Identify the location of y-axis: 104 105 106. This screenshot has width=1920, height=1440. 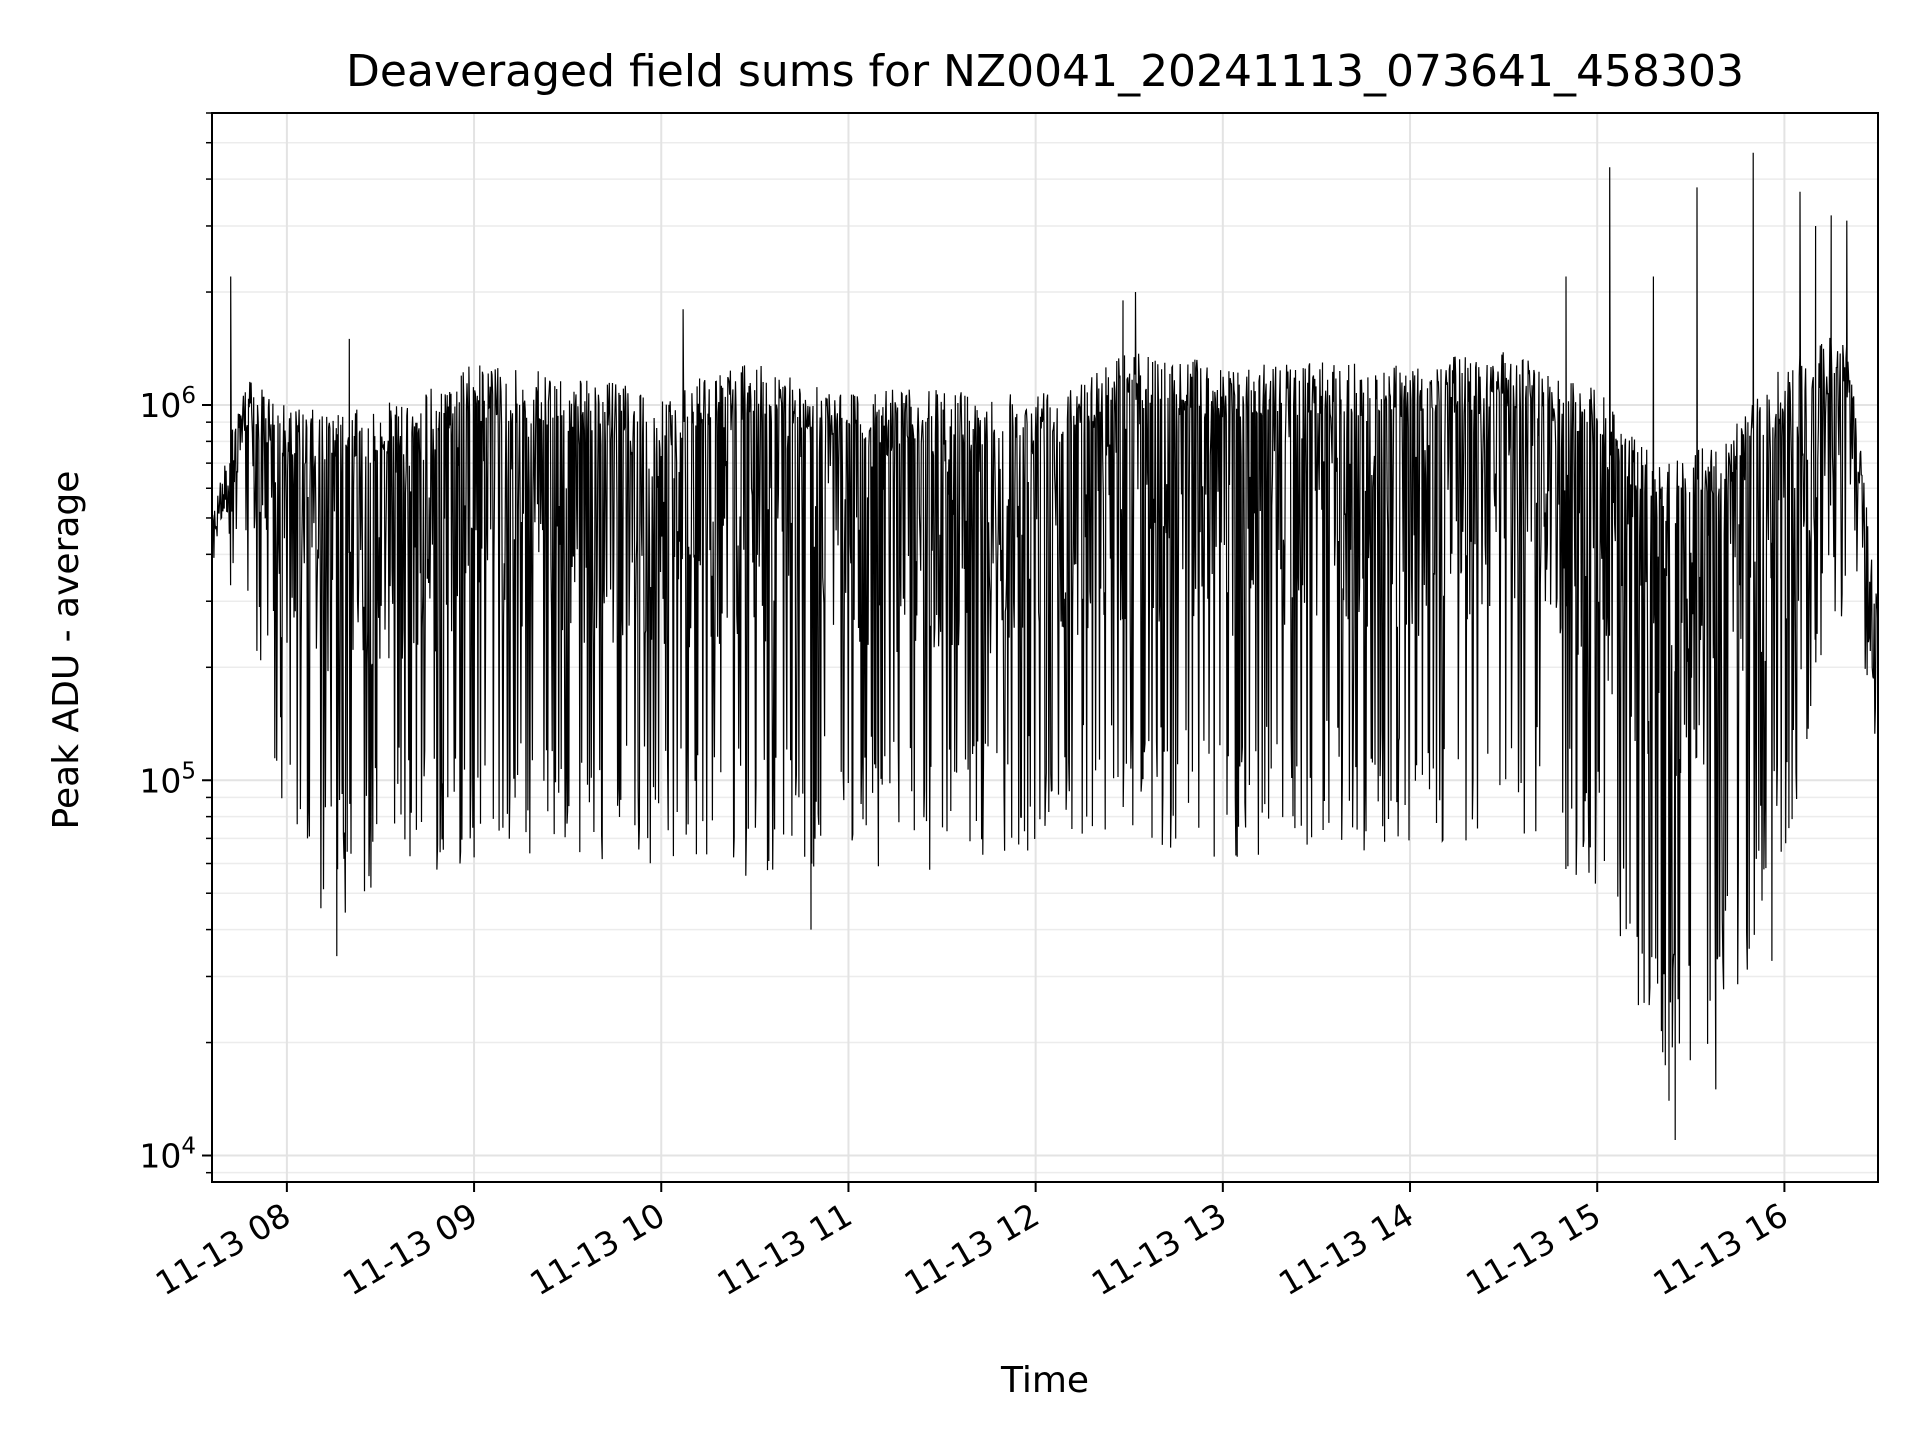
(175, 644).